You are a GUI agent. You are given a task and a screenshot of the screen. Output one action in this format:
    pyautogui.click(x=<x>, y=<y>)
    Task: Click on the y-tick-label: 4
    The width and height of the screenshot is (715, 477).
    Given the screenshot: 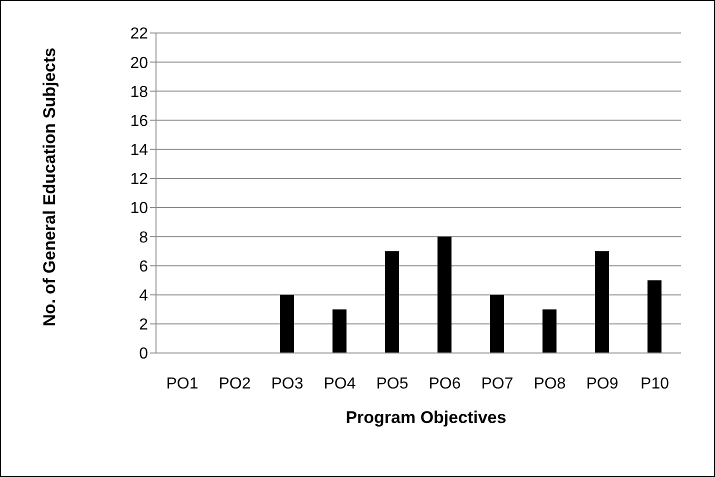 What is the action you would take?
    pyautogui.click(x=143, y=296)
    